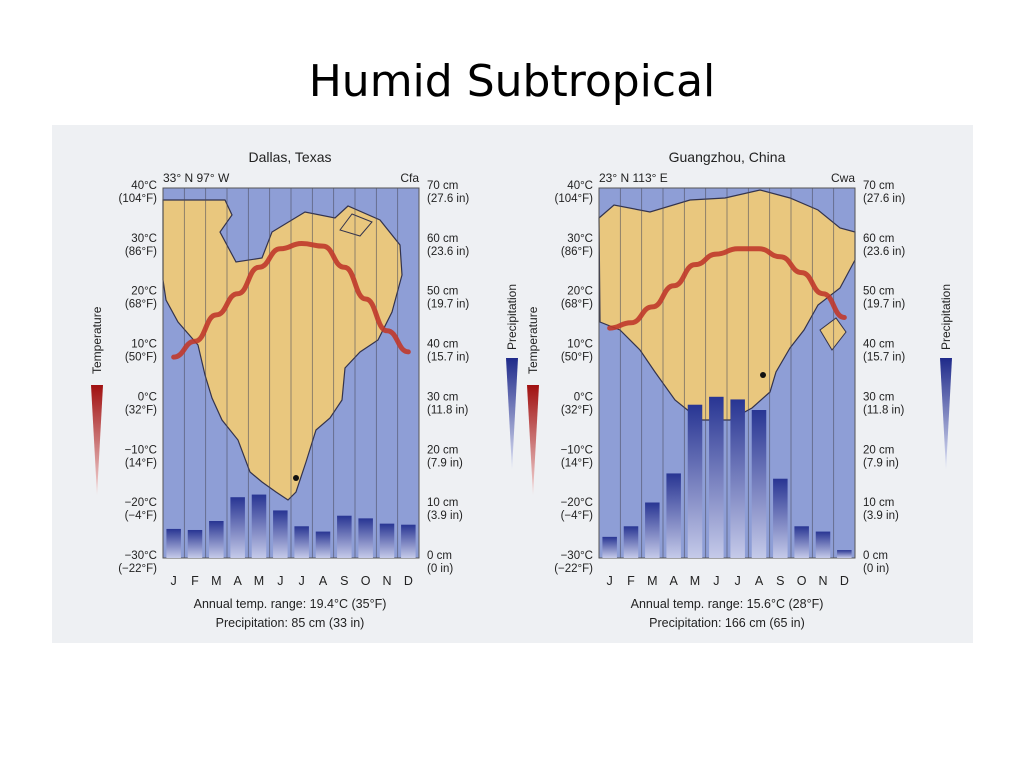 The width and height of the screenshot is (1024, 768). What do you see at coordinates (195, 581) in the screenshot?
I see `month-label: F` at bounding box center [195, 581].